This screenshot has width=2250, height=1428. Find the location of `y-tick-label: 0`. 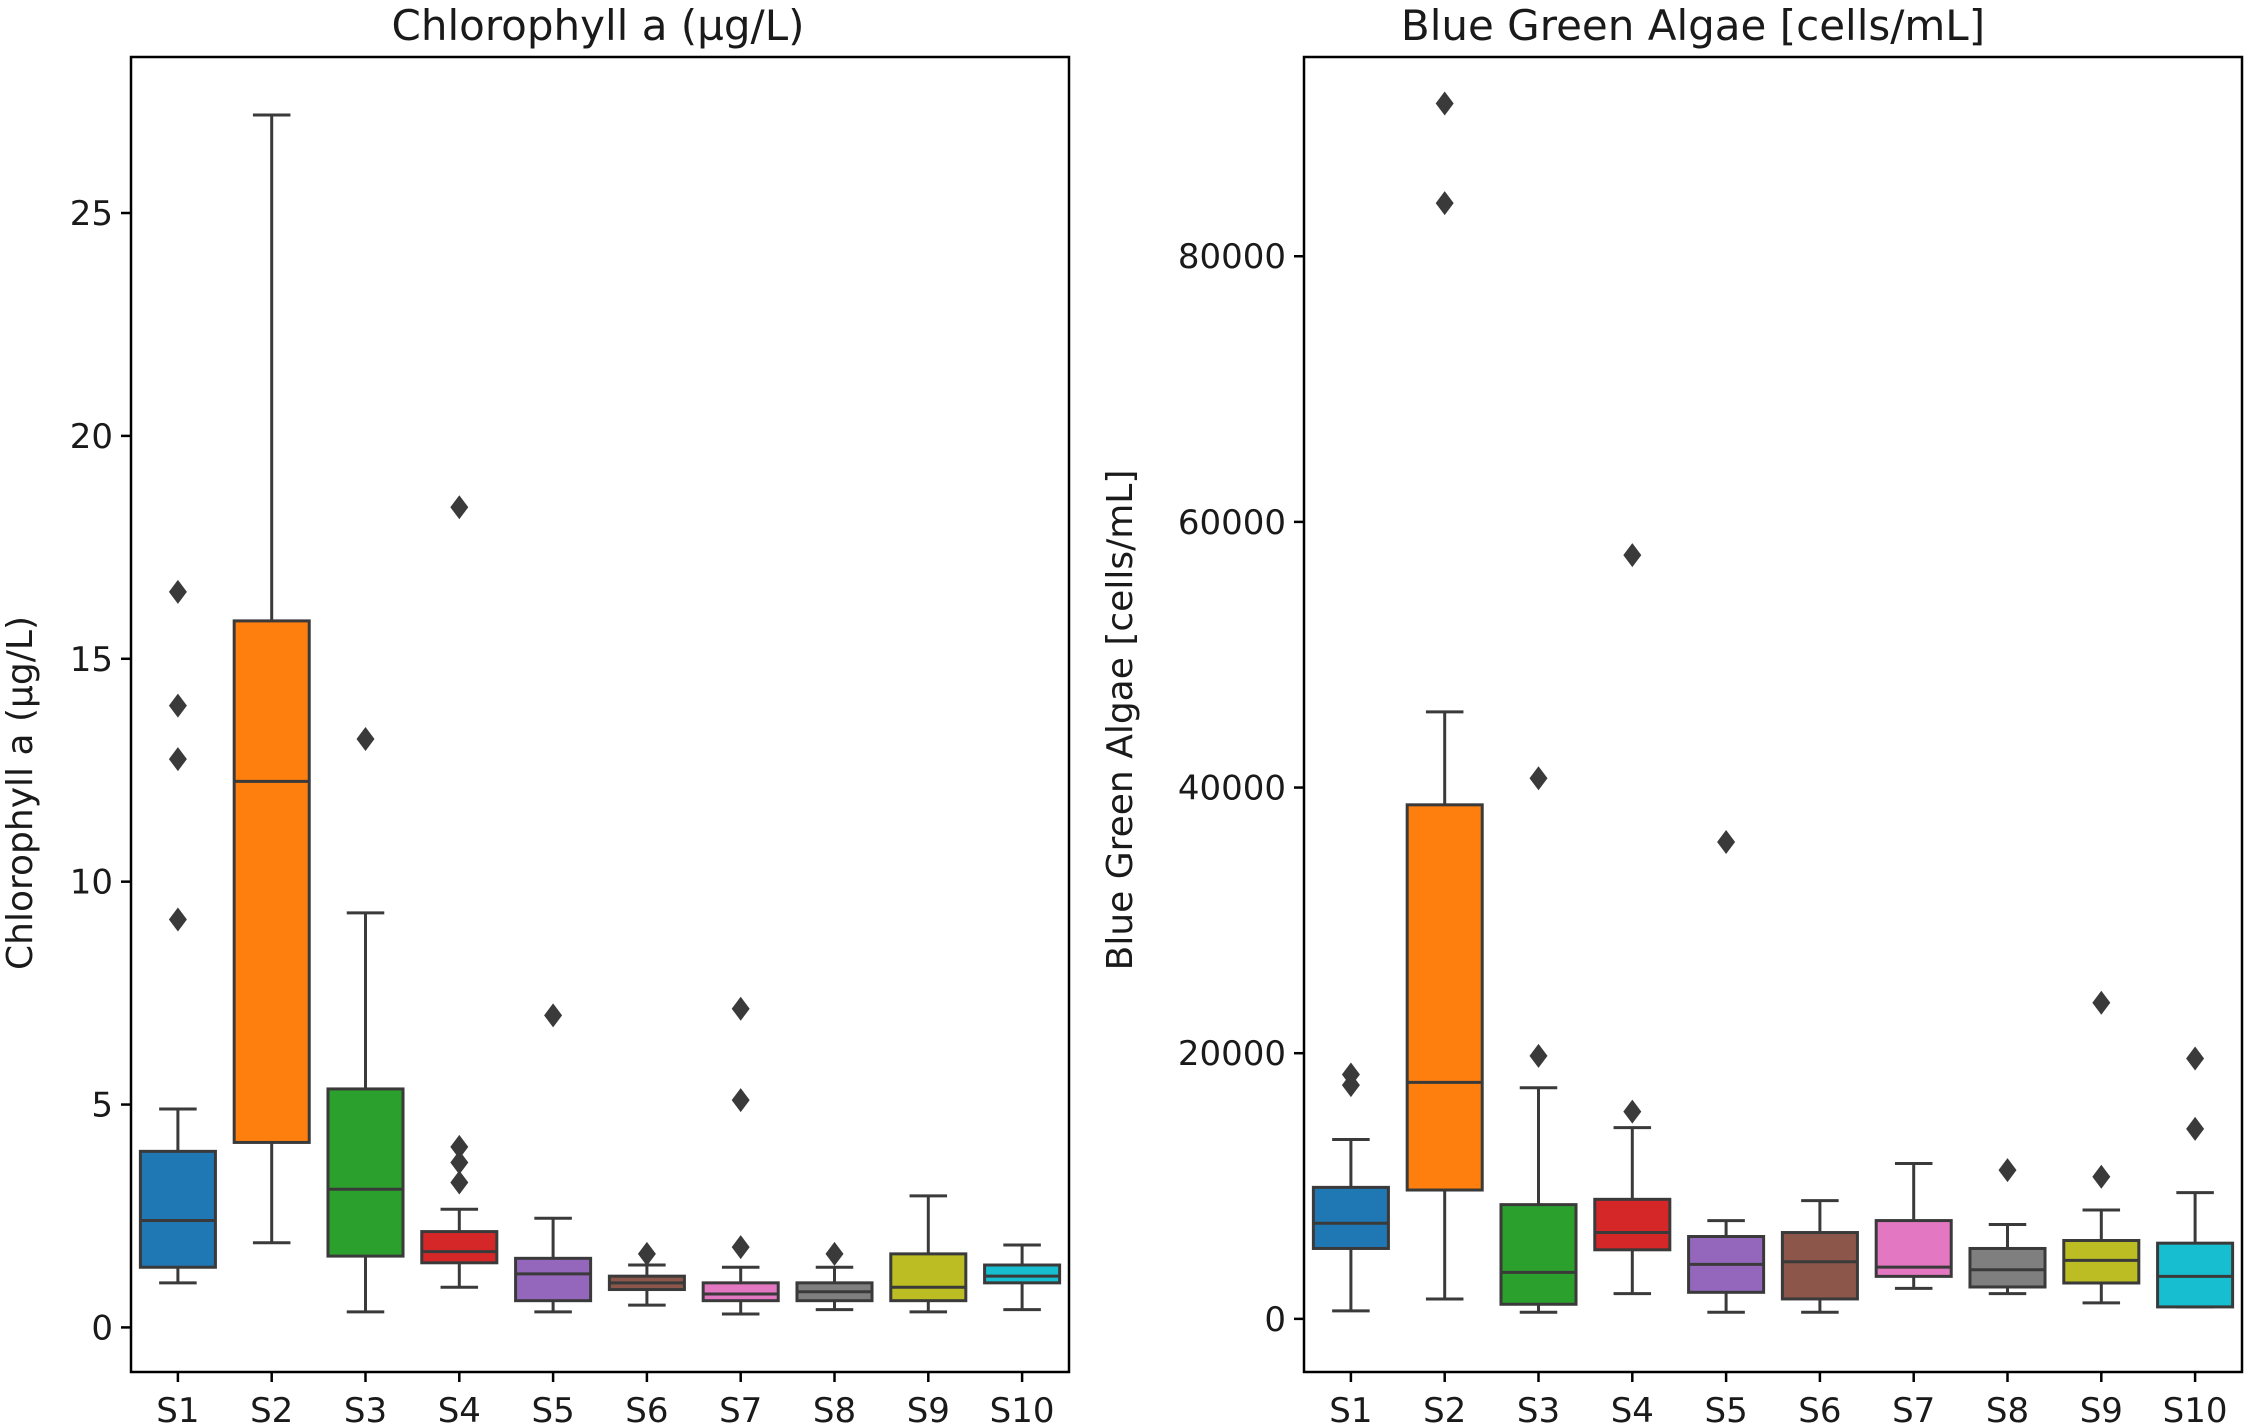

y-tick-label: 0 is located at coordinates (102, 1328).